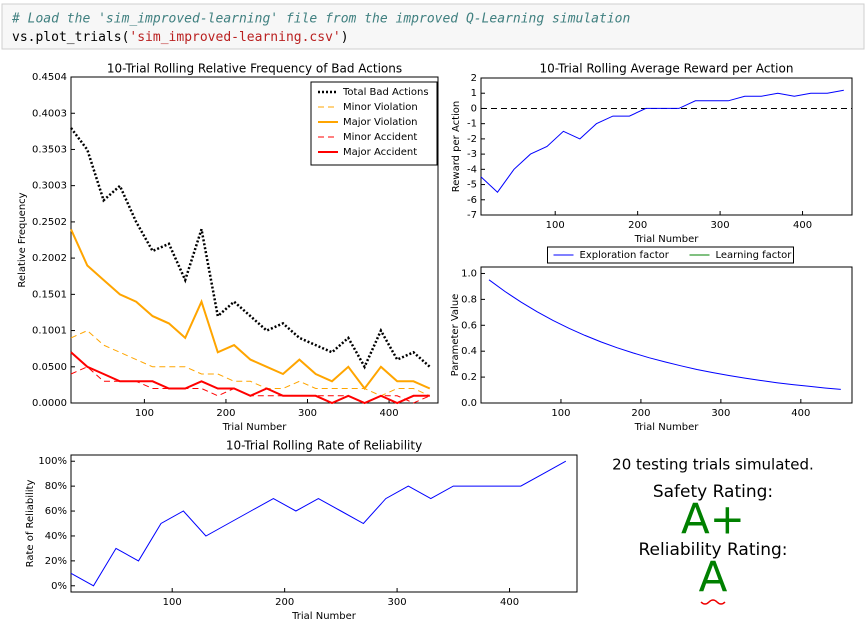 This screenshot has height=632, width=866. Describe the element at coordinates (472, 169) in the screenshot. I see `y-tick-label: -4` at that location.